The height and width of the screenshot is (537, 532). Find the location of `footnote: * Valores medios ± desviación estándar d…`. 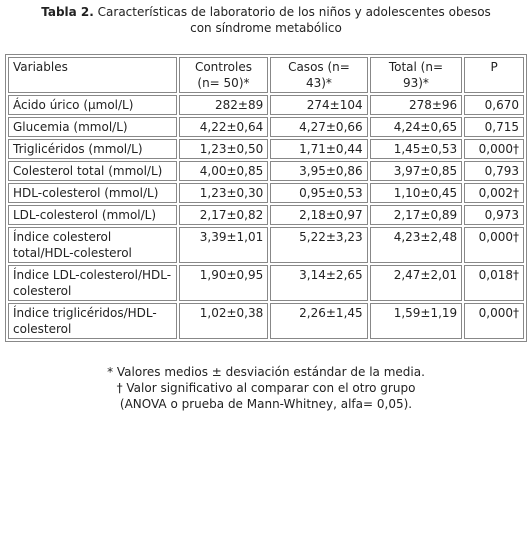

footnote: * Valores medios ± desviación estándar d… is located at coordinates (266, 372).